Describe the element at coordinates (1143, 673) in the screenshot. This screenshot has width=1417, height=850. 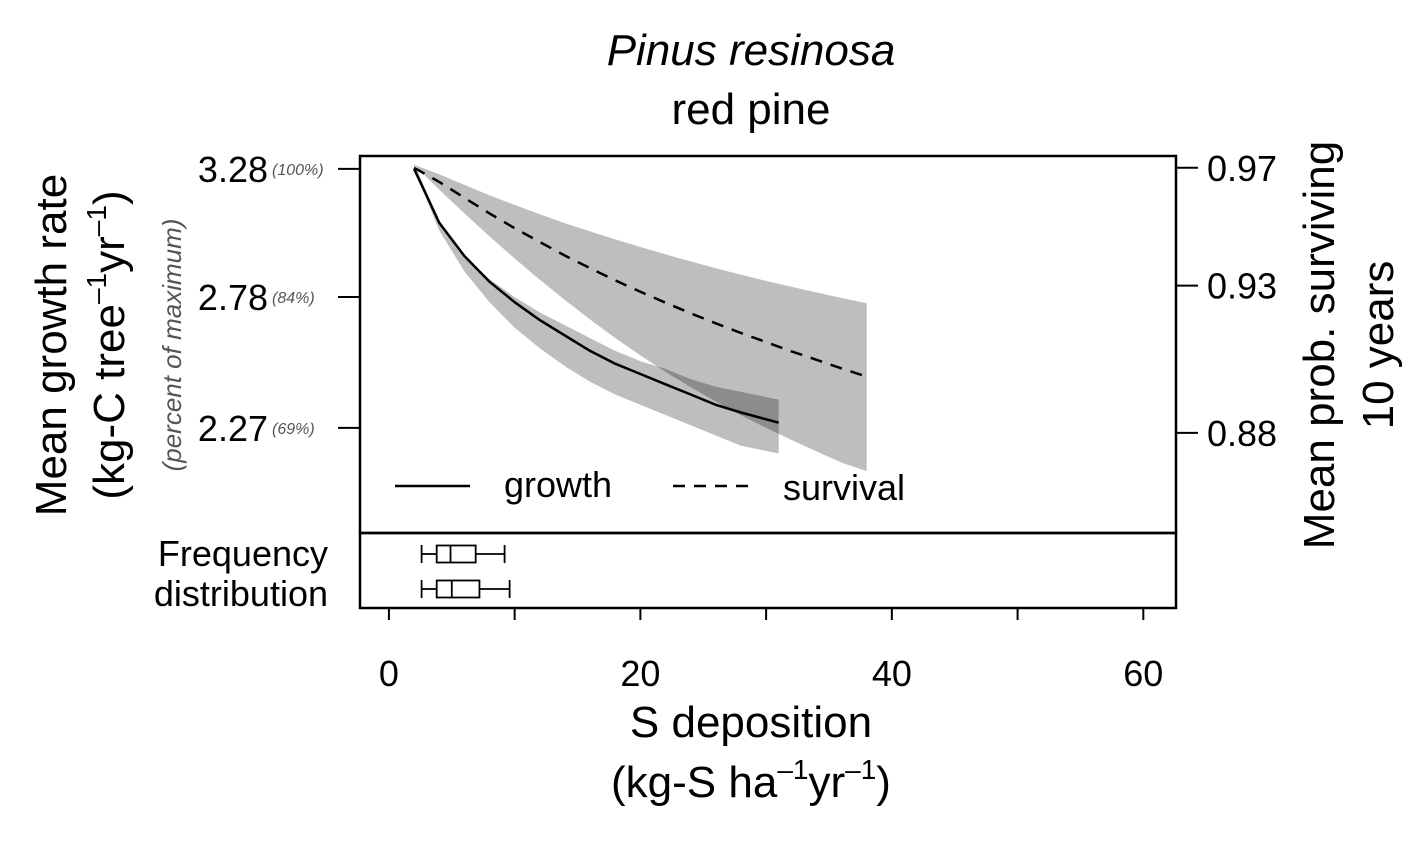
I see `x-tick-label: 60` at that location.